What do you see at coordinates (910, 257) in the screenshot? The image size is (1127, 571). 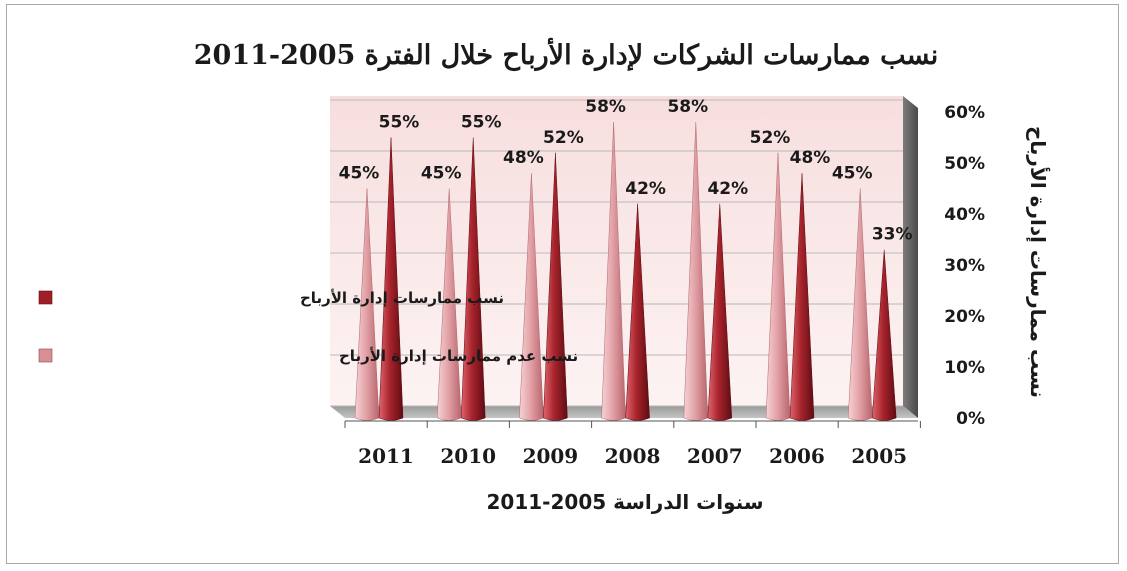 I see `plot-side-wall` at bounding box center [910, 257].